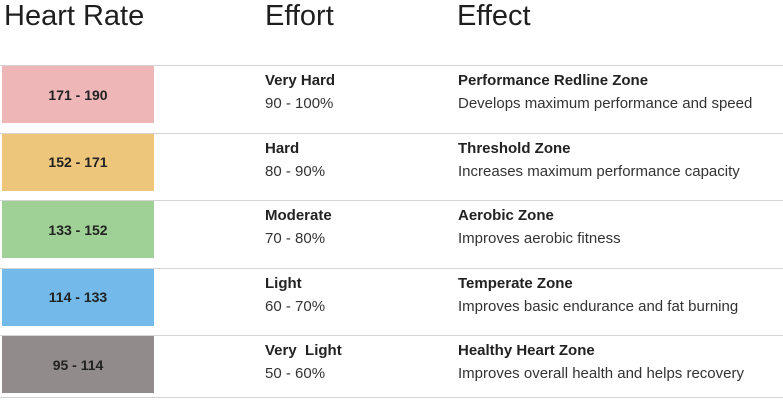 The image size is (783, 402). Describe the element at coordinates (298, 215) in the screenshot. I see `effort: Moderate` at that location.